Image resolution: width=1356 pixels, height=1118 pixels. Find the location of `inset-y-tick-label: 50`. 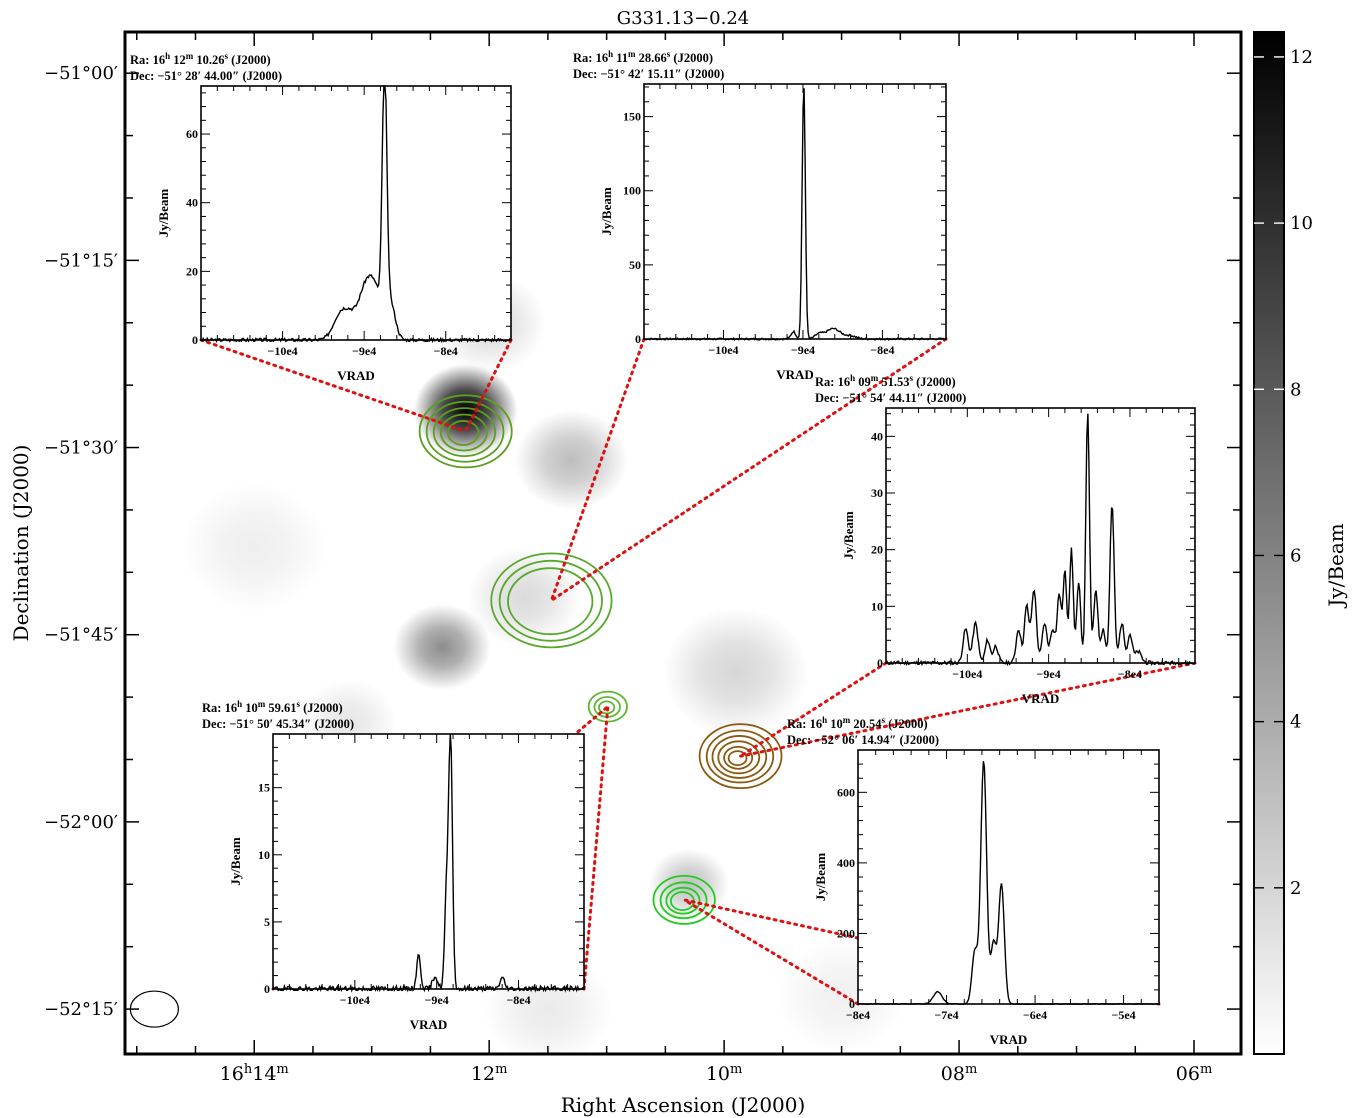

inset-y-tick-label: 50 is located at coordinates (635, 265).